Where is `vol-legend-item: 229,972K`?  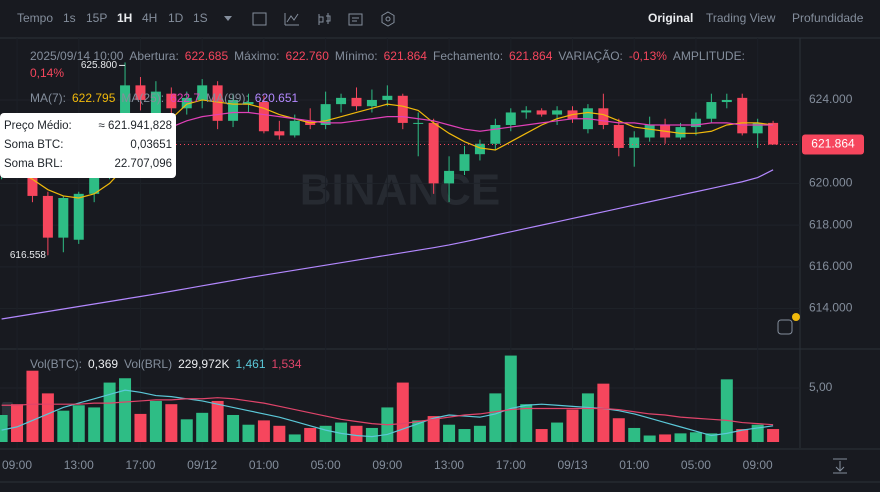
vol-legend-item: 229,972K is located at coordinates (204, 364).